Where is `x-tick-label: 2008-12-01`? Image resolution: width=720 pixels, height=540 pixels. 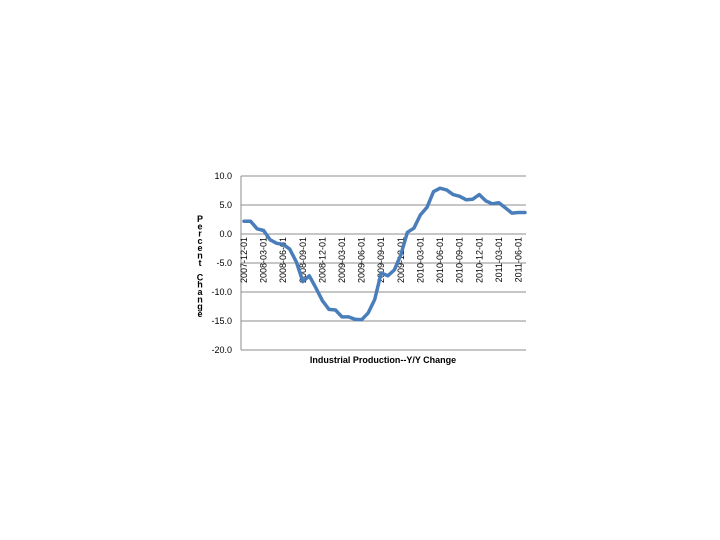
x-tick-label: 2008-12-01 is located at coordinates (322, 260).